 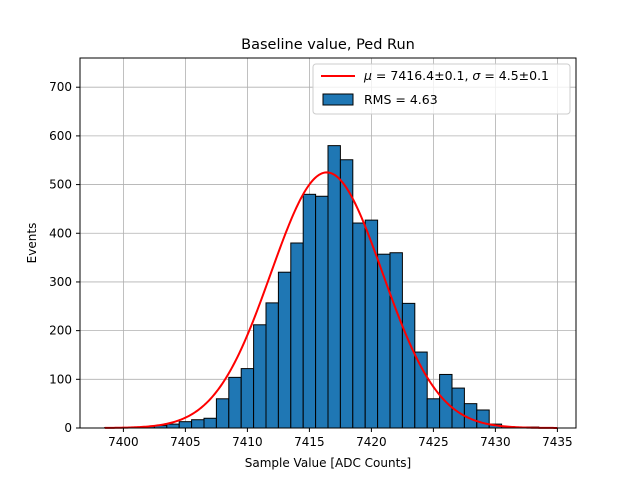 I want to click on legend-fit-label: μ = 7416.4±0.1, σ = 4.5±0.1, so click(x=456, y=75).